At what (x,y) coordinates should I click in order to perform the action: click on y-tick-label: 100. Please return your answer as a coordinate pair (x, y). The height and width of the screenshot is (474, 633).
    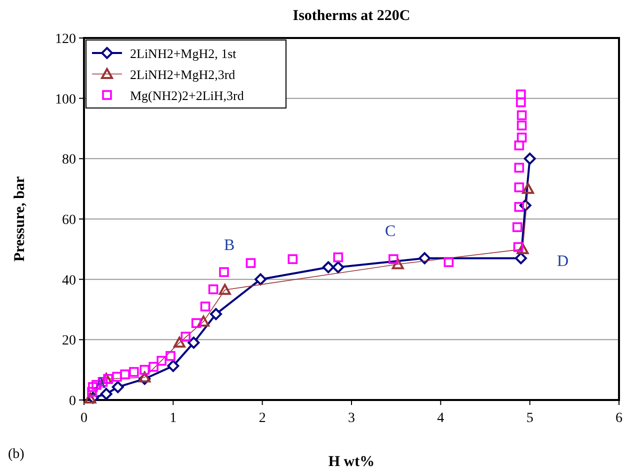
    Looking at the image, I should click on (65, 100).